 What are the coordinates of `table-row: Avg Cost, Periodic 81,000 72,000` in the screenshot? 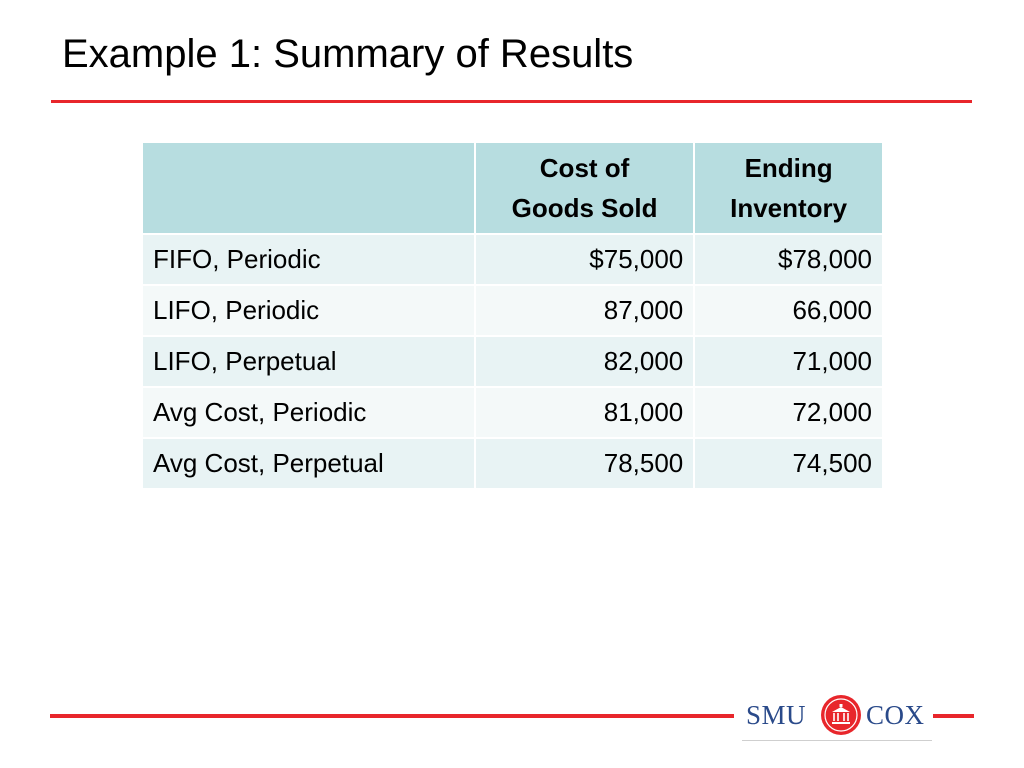 It's located at (512, 412).